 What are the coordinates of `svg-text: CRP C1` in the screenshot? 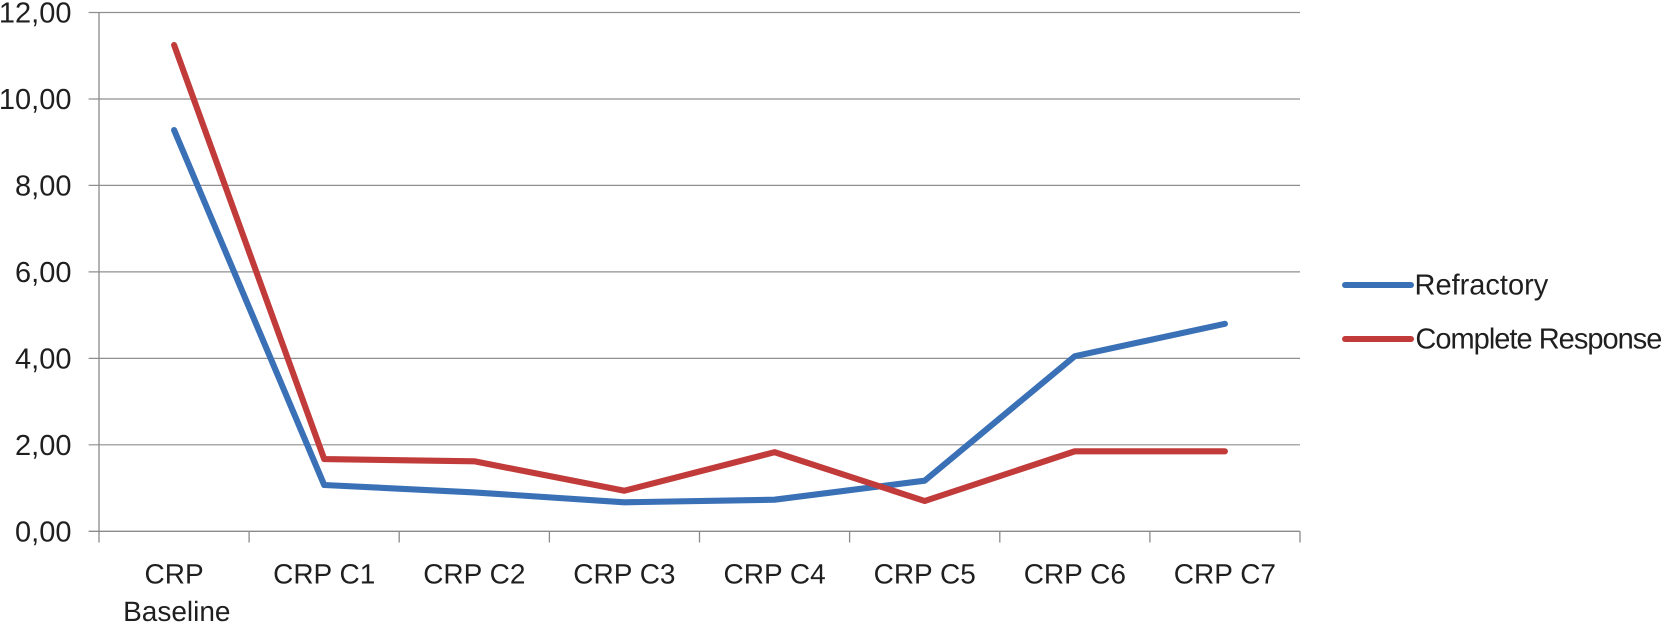 It's located at (324, 574).